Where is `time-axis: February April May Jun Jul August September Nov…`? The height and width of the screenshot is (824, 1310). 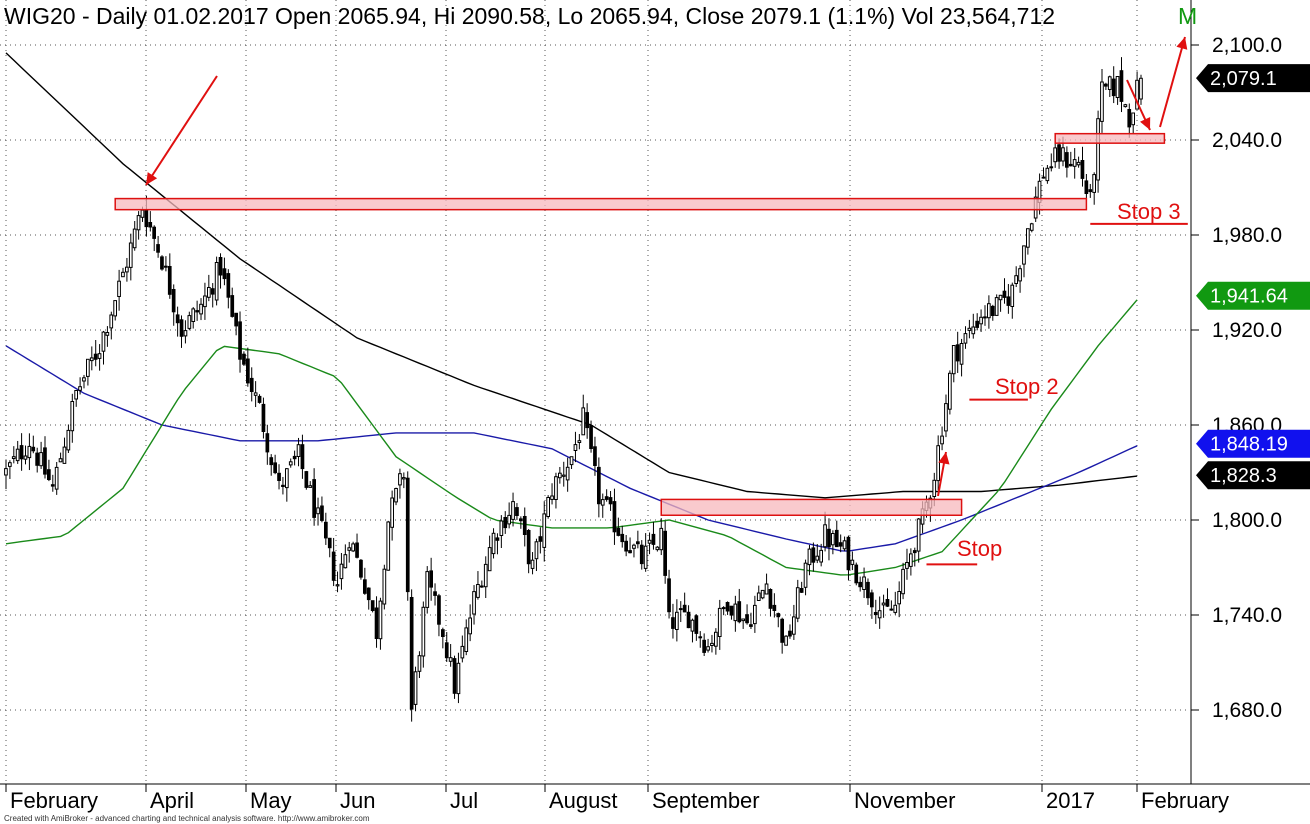
time-axis: February April May Jun Jul August September Nov… is located at coordinates (617, 798).